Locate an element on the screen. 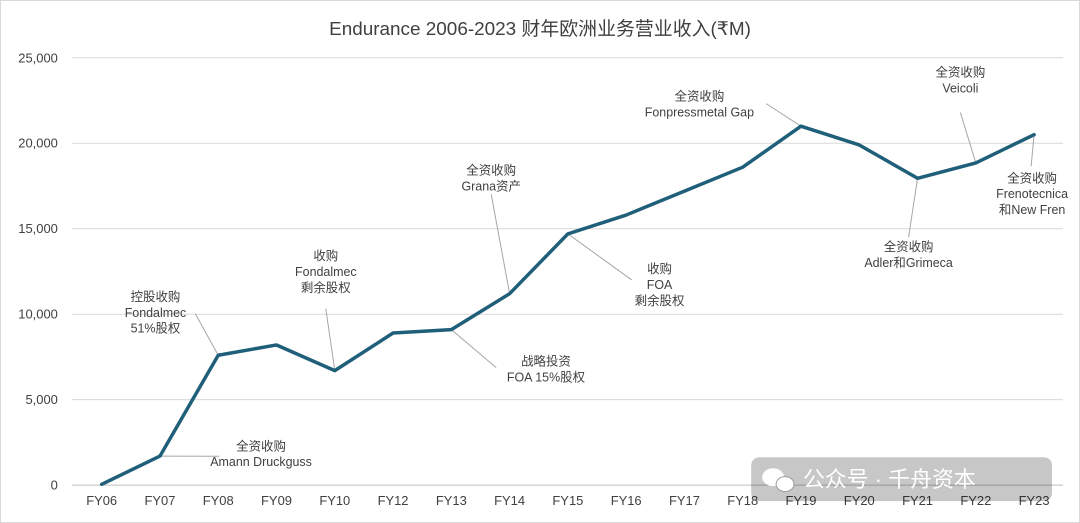  x-tick-label: FY13 is located at coordinates (451, 500).